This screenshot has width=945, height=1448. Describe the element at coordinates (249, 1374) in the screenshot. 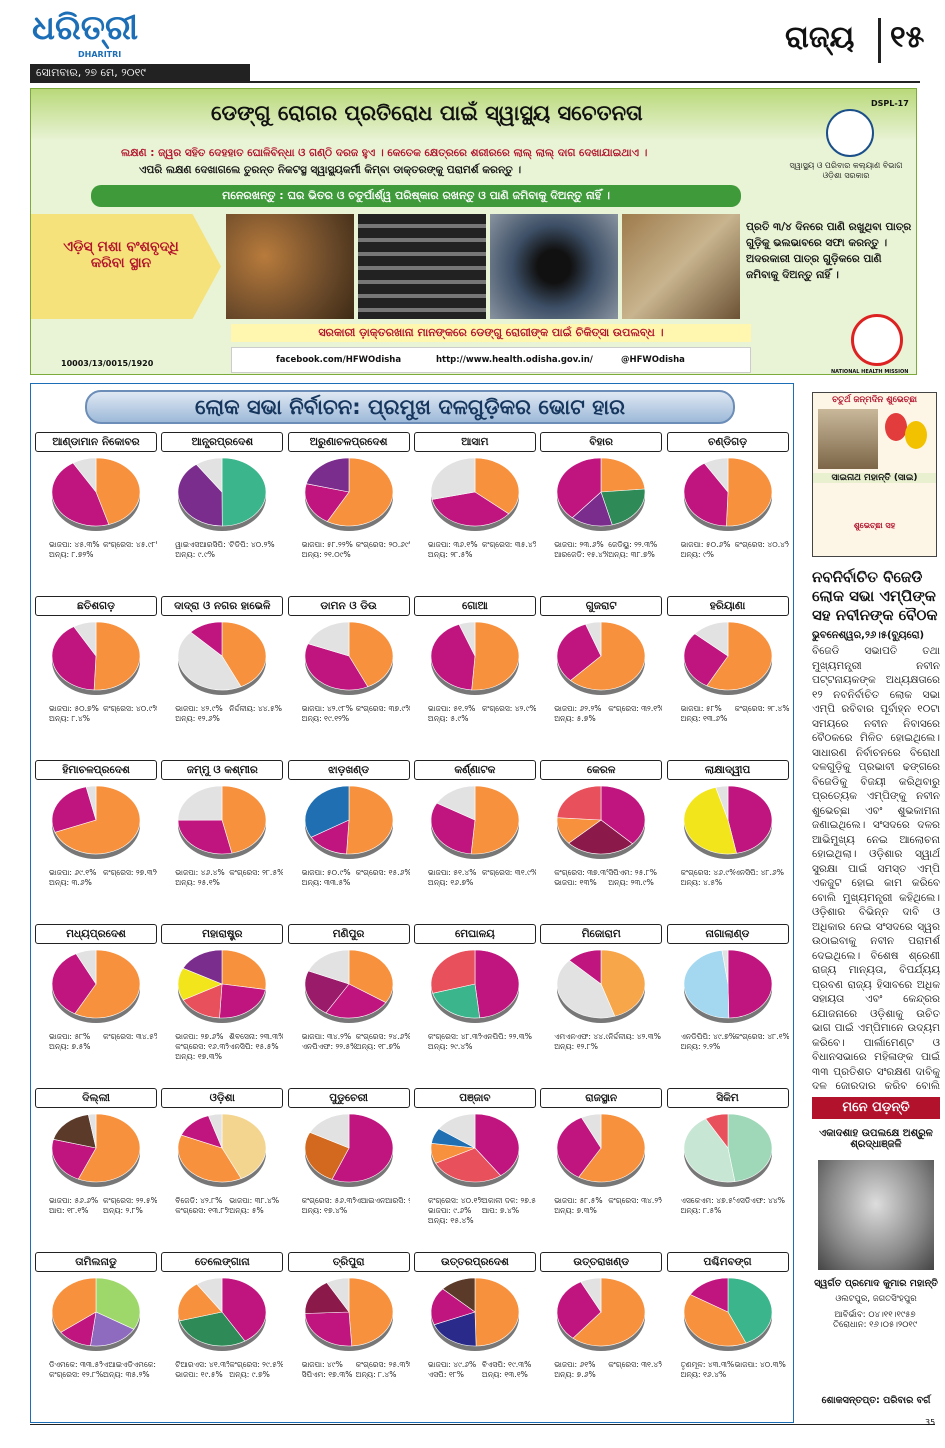

I see `legend-entry: ଅନ୍ୟ: ୯.୭%` at that location.